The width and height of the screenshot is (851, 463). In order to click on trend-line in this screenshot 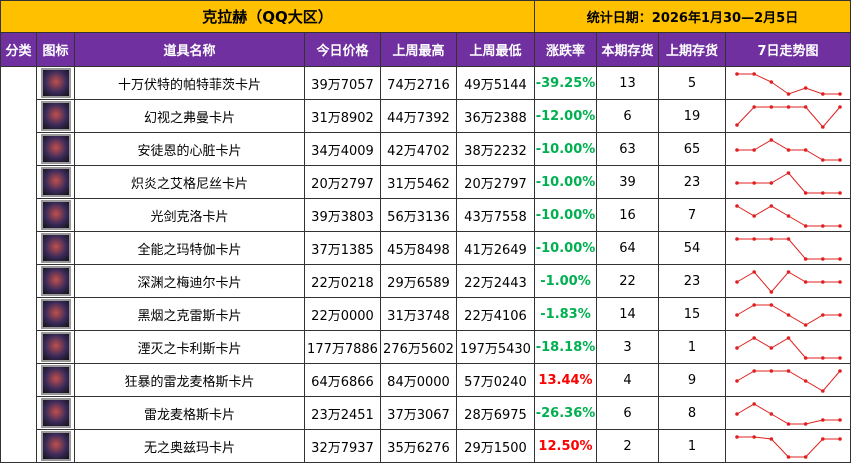, I will do `click(788, 248)`.